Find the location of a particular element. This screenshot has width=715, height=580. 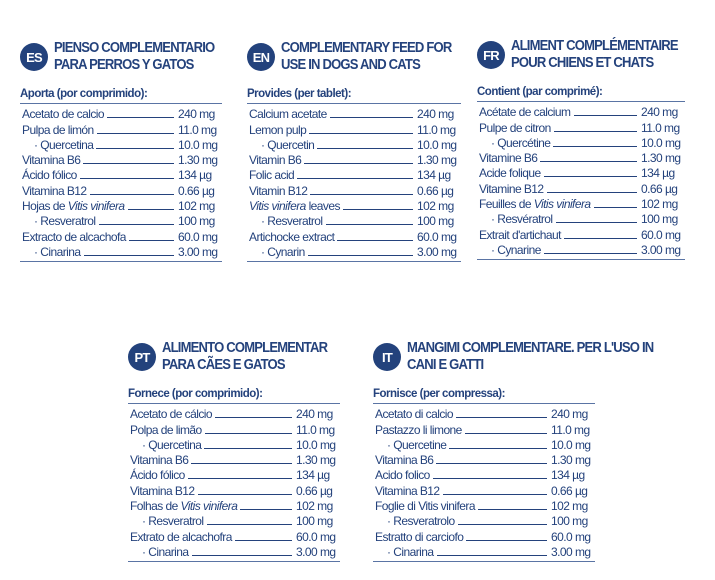

table-row: Feuilles de Vitis vinifera 102 mg is located at coordinates (582, 203).